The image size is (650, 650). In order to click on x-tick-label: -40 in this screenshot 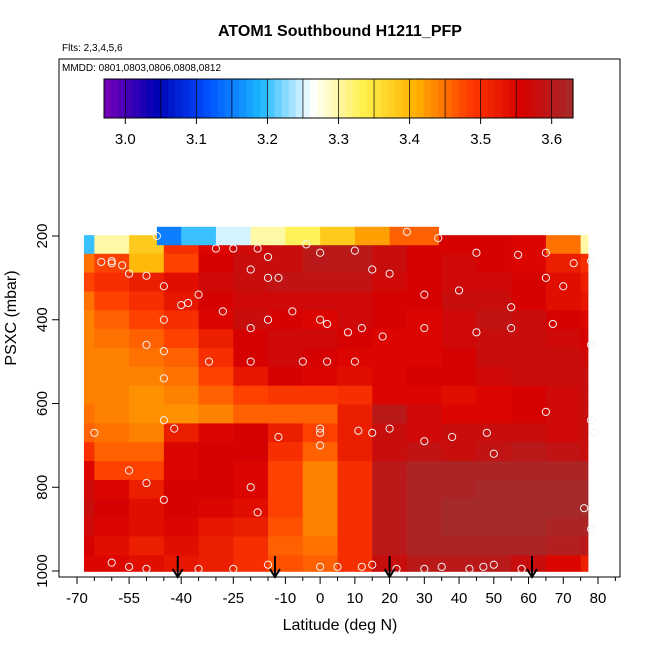, I will do `click(181, 598)`.